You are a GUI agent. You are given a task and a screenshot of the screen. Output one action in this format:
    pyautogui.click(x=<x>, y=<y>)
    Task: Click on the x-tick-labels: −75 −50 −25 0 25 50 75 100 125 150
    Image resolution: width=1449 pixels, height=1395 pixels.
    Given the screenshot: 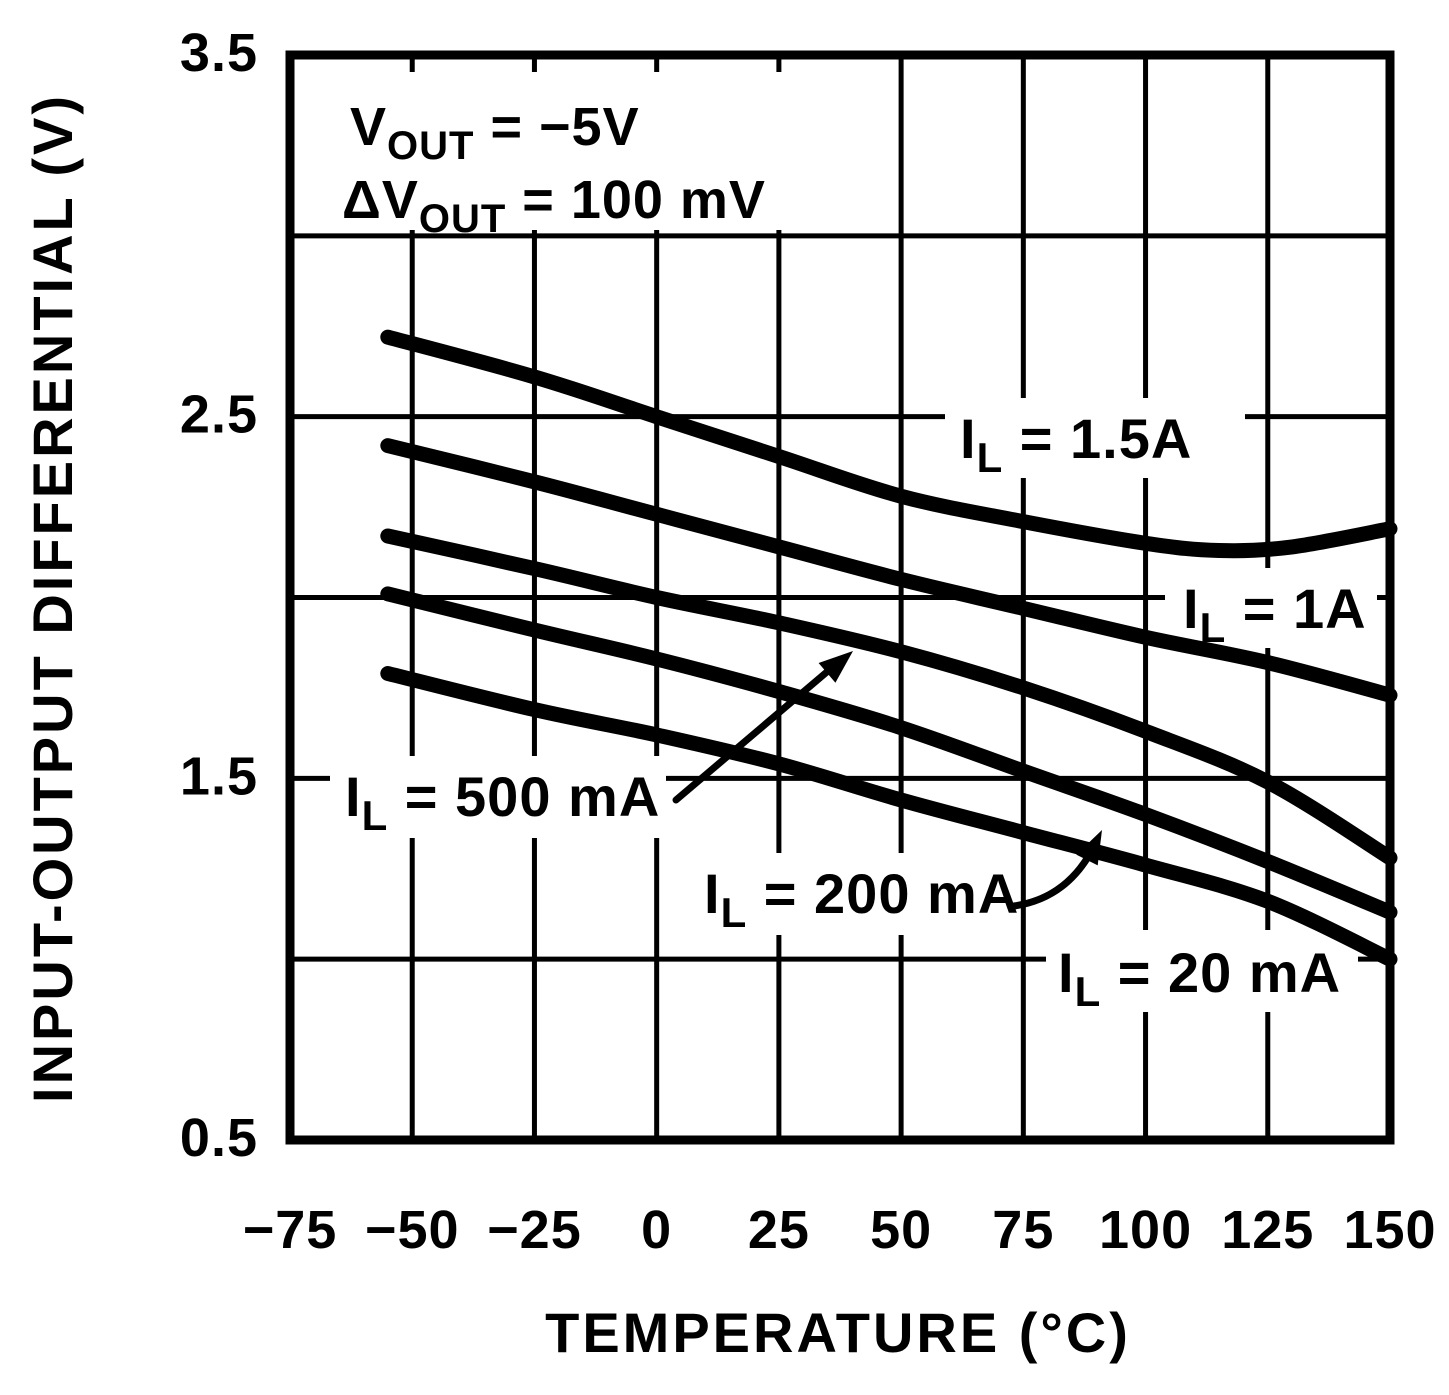 What is the action you would take?
    pyautogui.click(x=839, y=1230)
    